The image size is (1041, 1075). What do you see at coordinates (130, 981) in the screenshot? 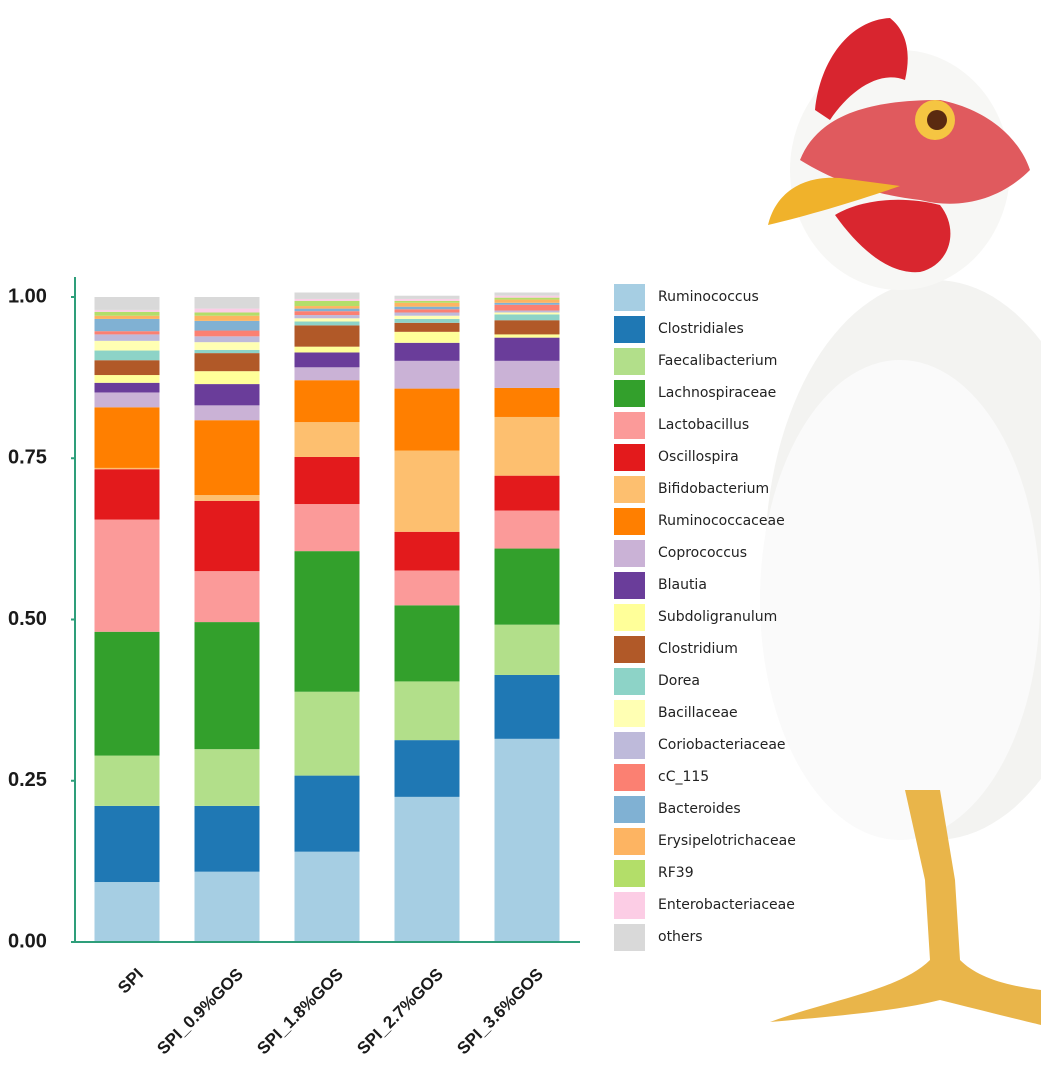
I see `x-tick-label: SPI` at bounding box center [130, 981].